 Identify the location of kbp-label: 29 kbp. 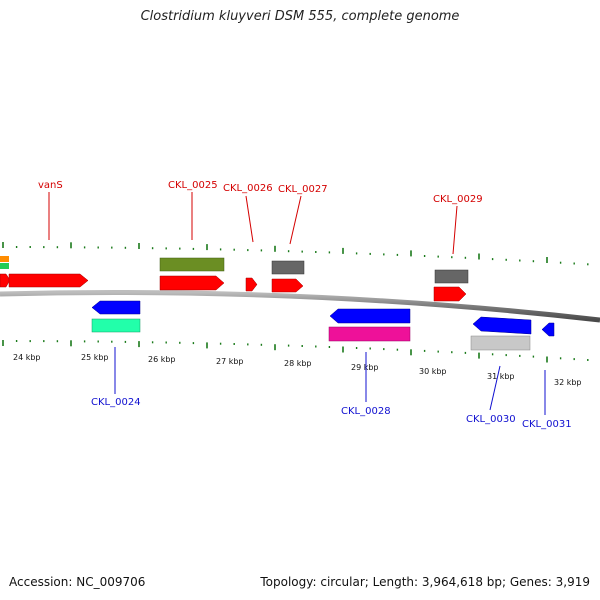
(365, 367).